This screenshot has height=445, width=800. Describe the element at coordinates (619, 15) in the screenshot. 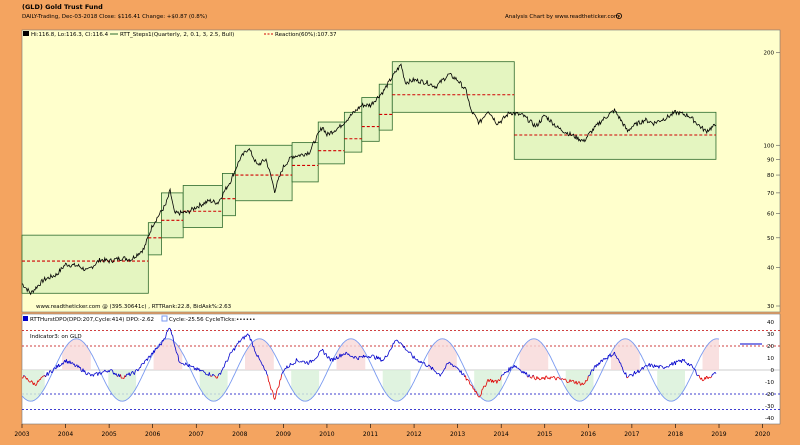

I see `settings-icon` at that location.